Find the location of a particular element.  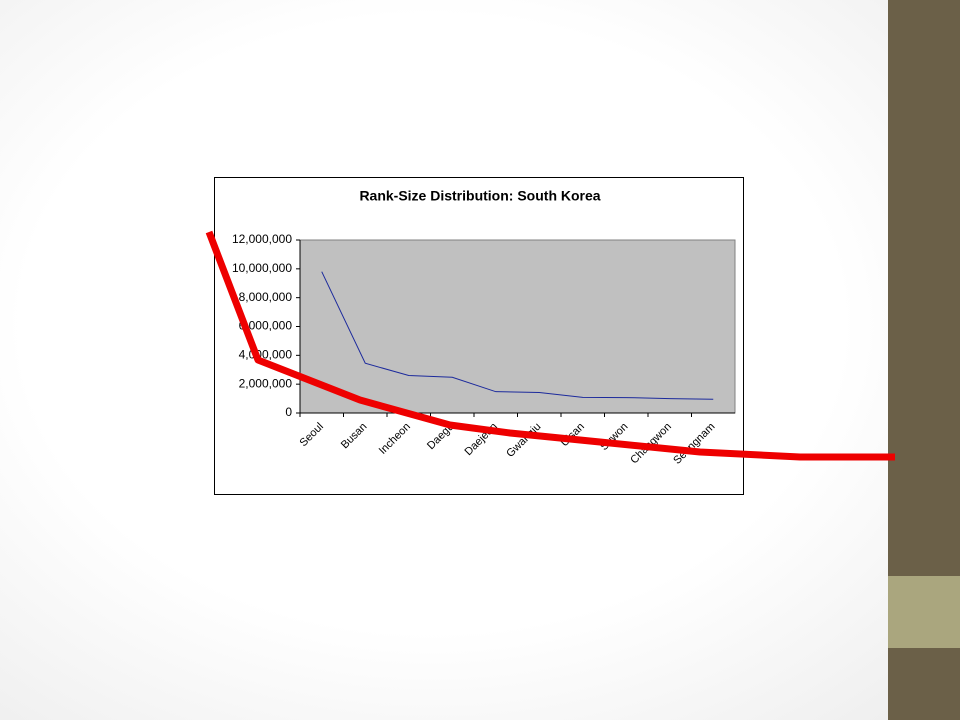

y-tick-label: 0 is located at coordinates (288, 412).